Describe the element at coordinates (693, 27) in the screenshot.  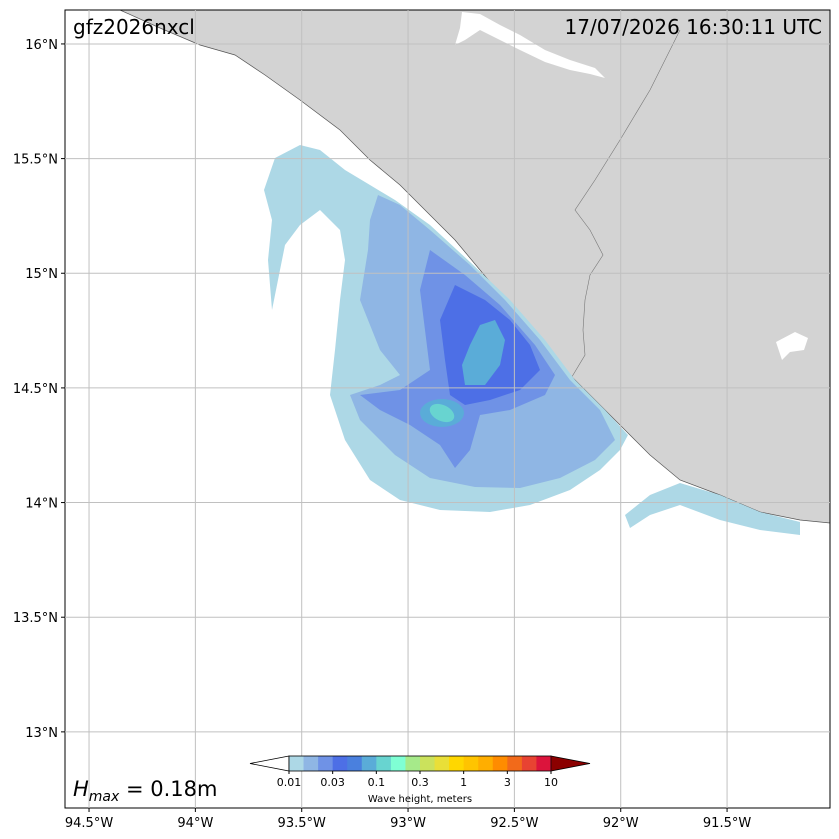
I see `timestamp: 17/07/2026 16:30:11 UTC` at that location.